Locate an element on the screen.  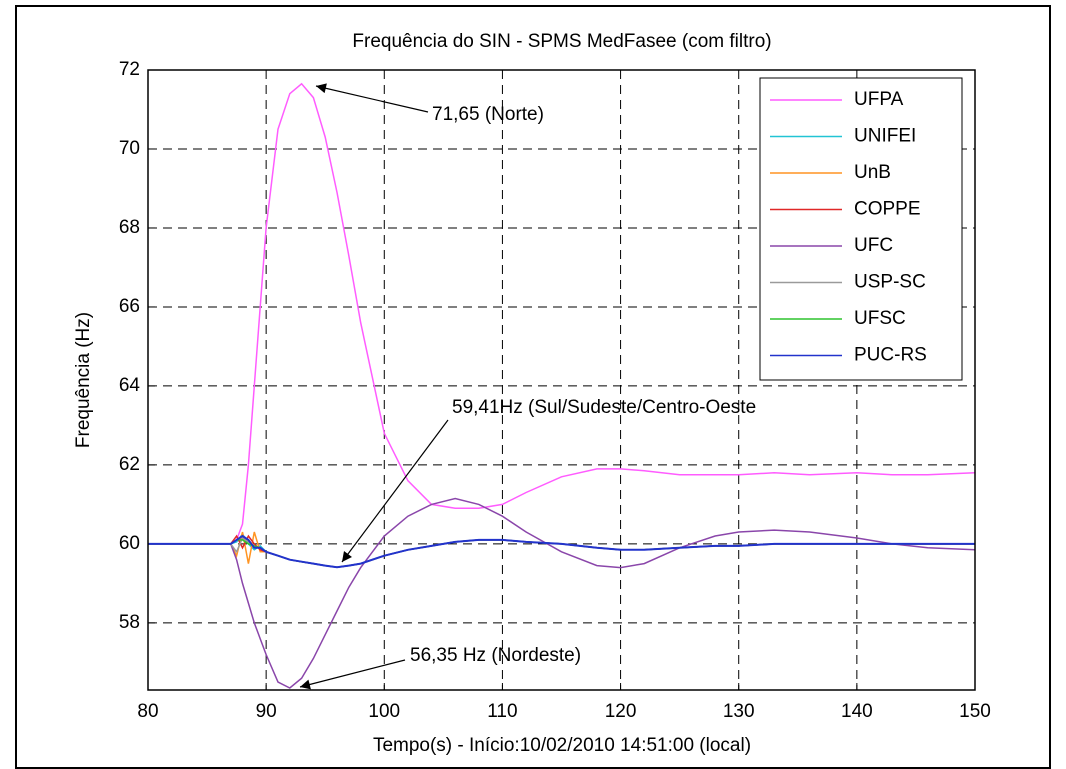
annotation: 71,65 (Norte) is located at coordinates (488, 114).